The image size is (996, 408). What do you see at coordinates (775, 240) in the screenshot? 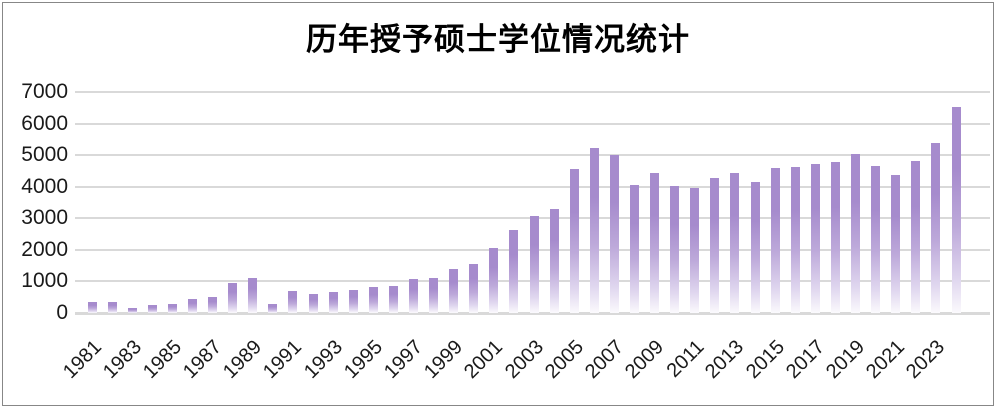
I see `bar-2015` at bounding box center [775, 240].